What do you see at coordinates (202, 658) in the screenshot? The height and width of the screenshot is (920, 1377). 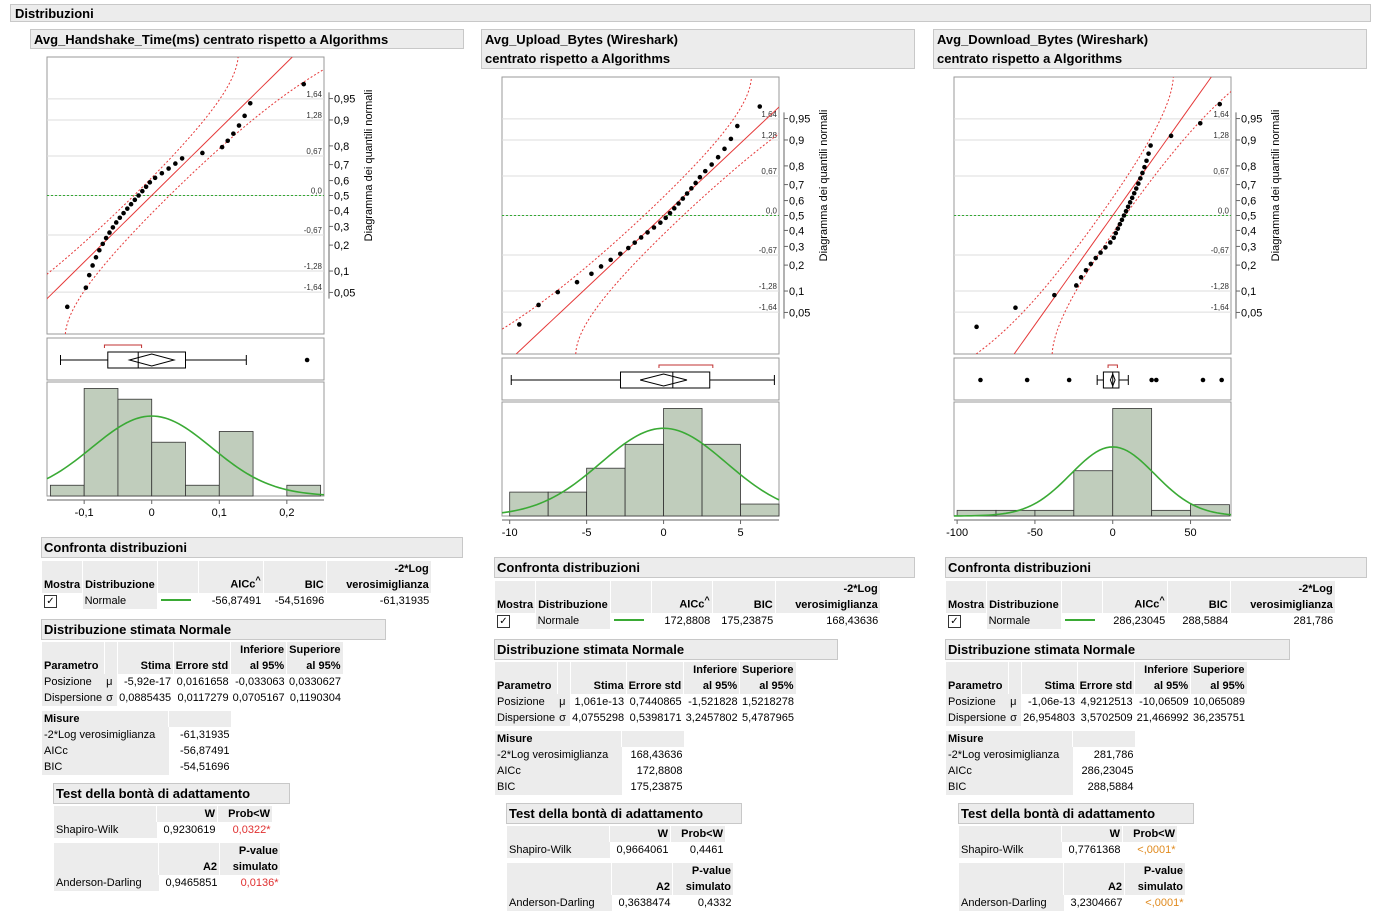 I see `col-stderr: Errore std` at bounding box center [202, 658].